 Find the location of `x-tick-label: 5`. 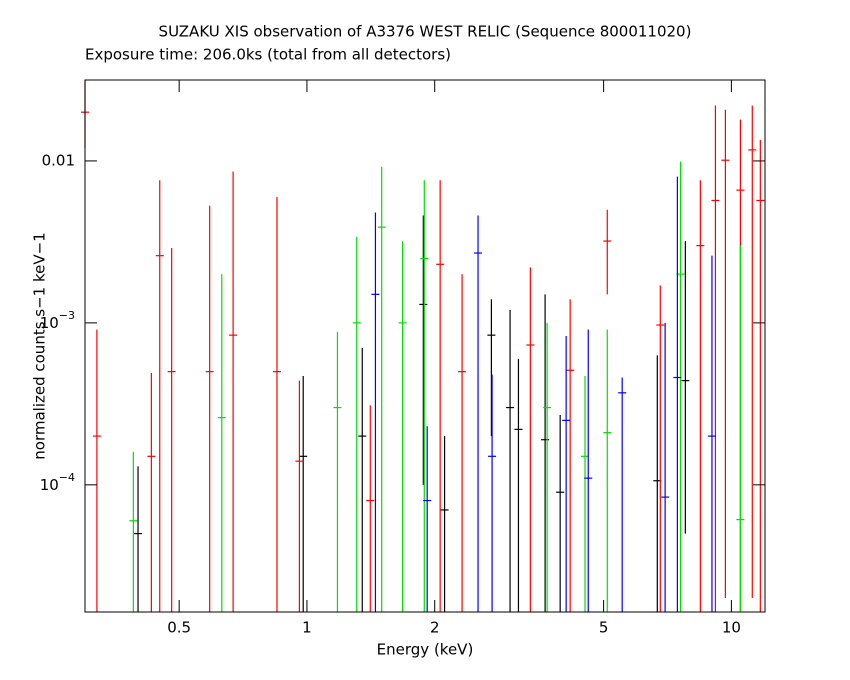

x-tick-label: 5 is located at coordinates (604, 628).